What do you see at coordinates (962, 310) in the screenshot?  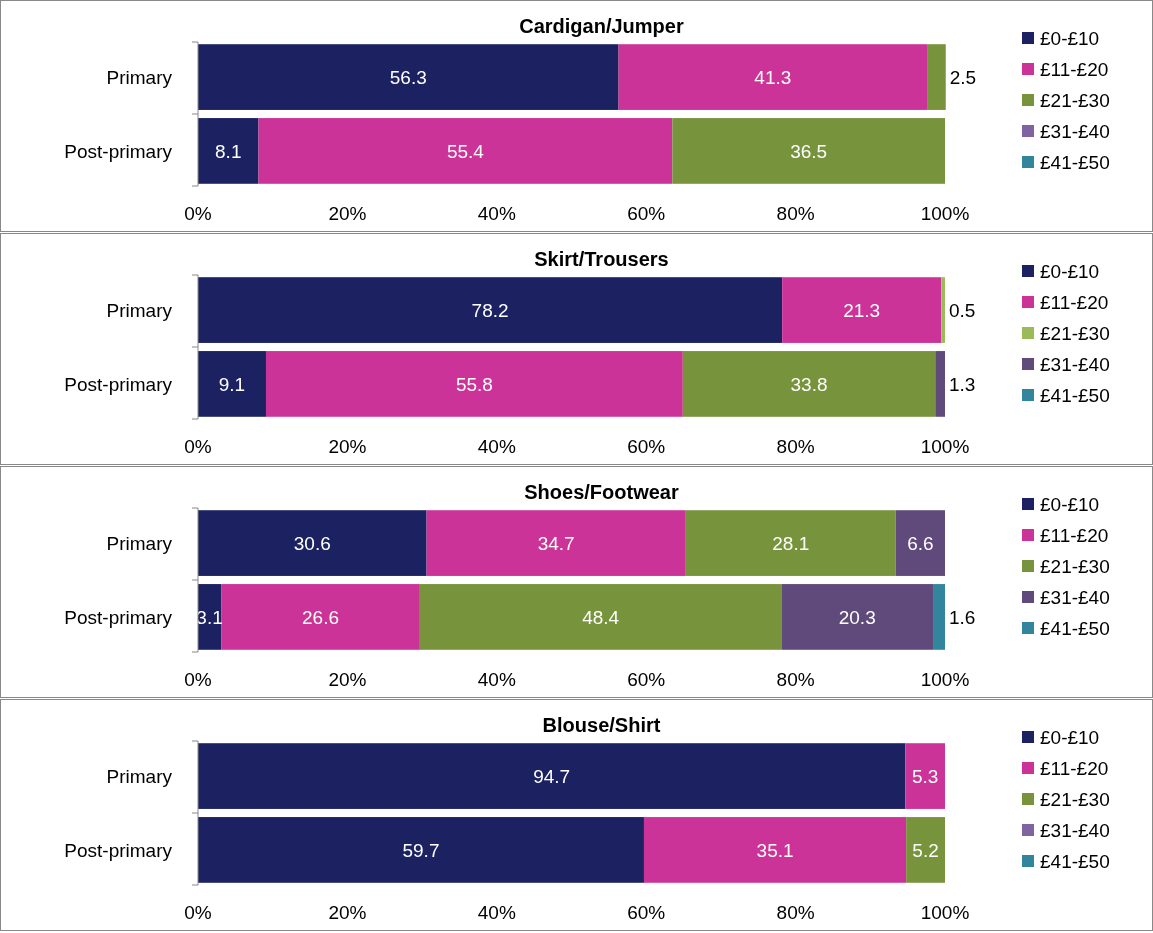 I see `data-label: 0.5` at bounding box center [962, 310].